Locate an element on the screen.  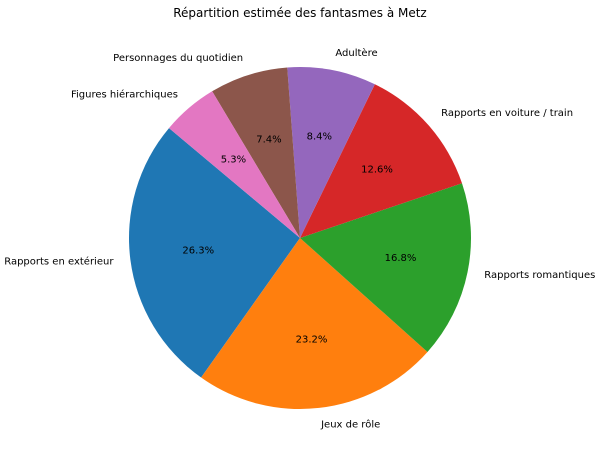
slice-percentage-label: 16.8% is located at coordinates (401, 258).